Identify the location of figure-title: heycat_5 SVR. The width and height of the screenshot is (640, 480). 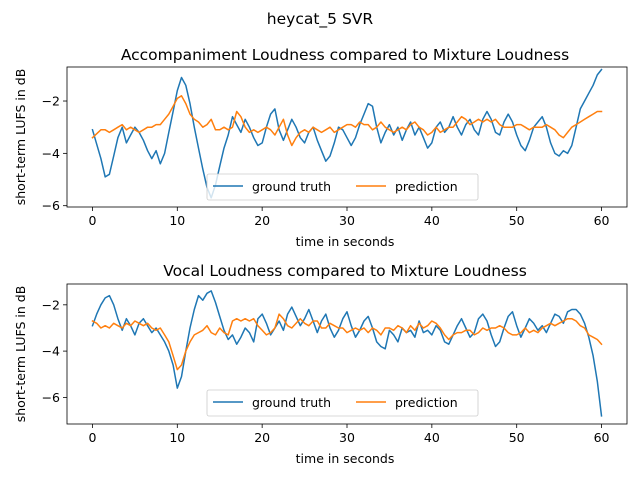
(320, 19).